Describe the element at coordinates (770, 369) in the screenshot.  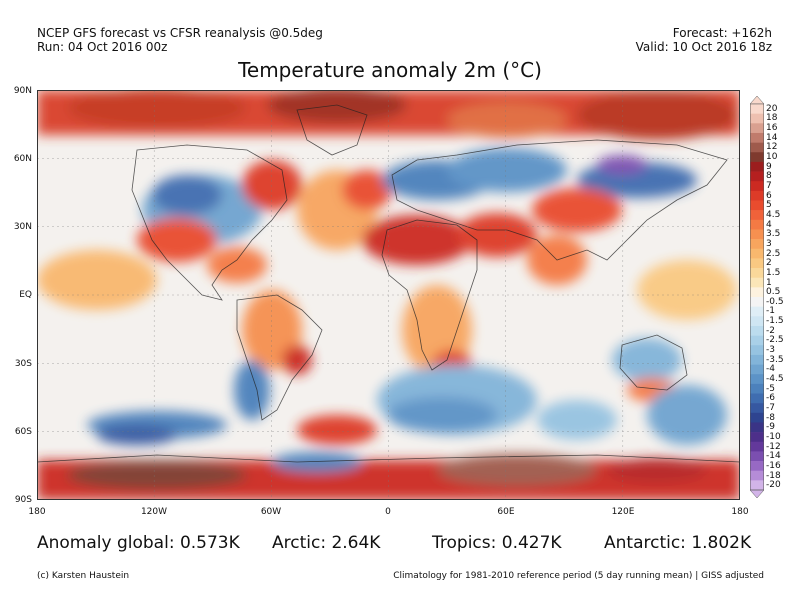
I see `colorbar-label: -4` at that location.